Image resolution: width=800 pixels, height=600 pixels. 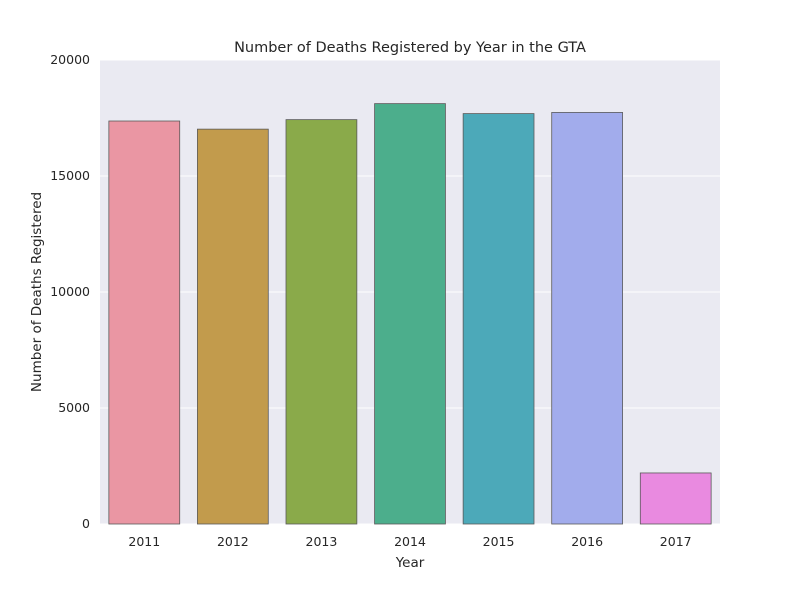 I want to click on y-tick-labels: 0 5000 10000 15000 20000, so click(x=70, y=291).